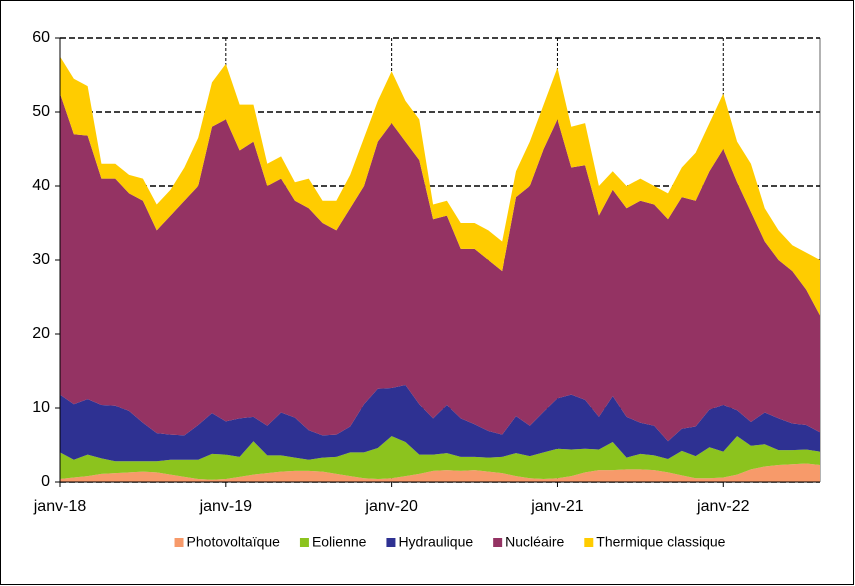 This screenshot has height=586, width=855. Describe the element at coordinates (557, 506) in the screenshot. I see `x-tick-label: janv-21` at that location.